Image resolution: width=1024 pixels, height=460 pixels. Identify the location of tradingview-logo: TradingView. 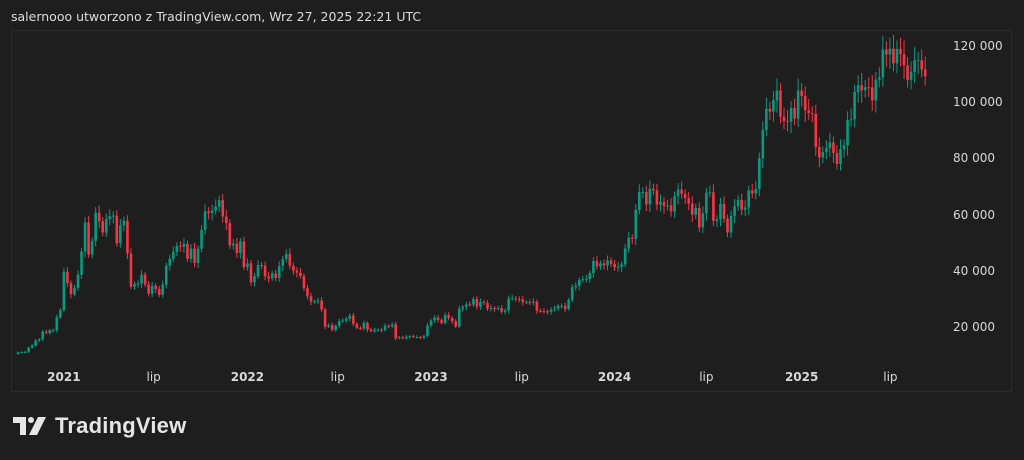
(99, 426).